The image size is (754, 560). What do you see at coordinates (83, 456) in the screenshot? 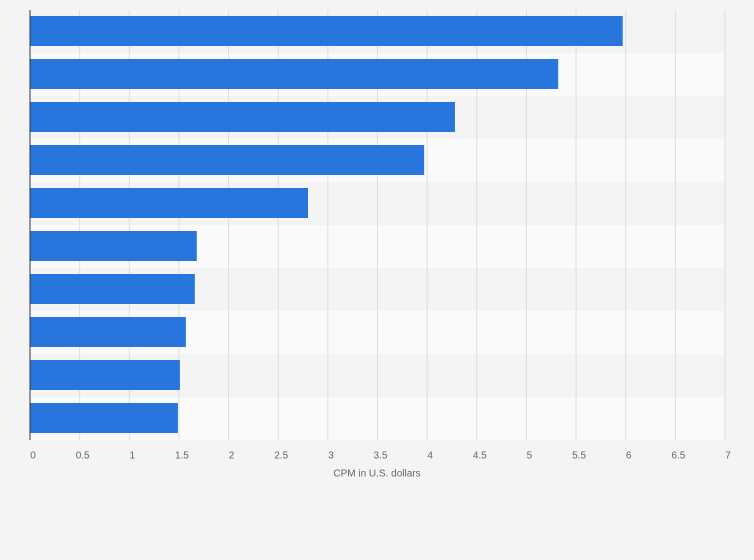
I see `x-tick-label: 0.5` at bounding box center [83, 456].